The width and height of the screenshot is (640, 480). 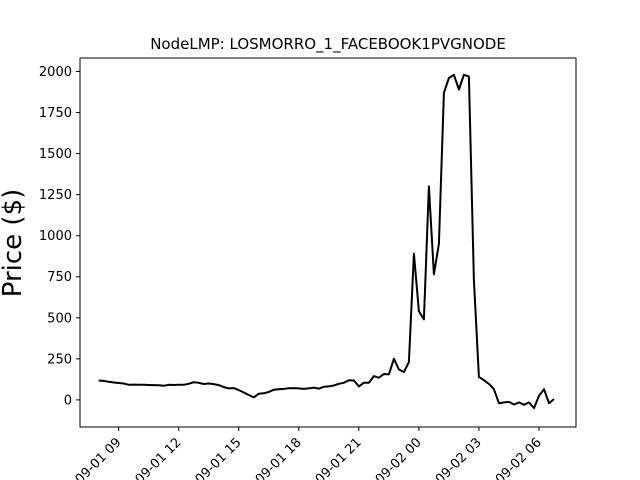 I want to click on y-axis: 0 250 500 750 1000 1250 1500 1750 2000, so click(x=59, y=236).